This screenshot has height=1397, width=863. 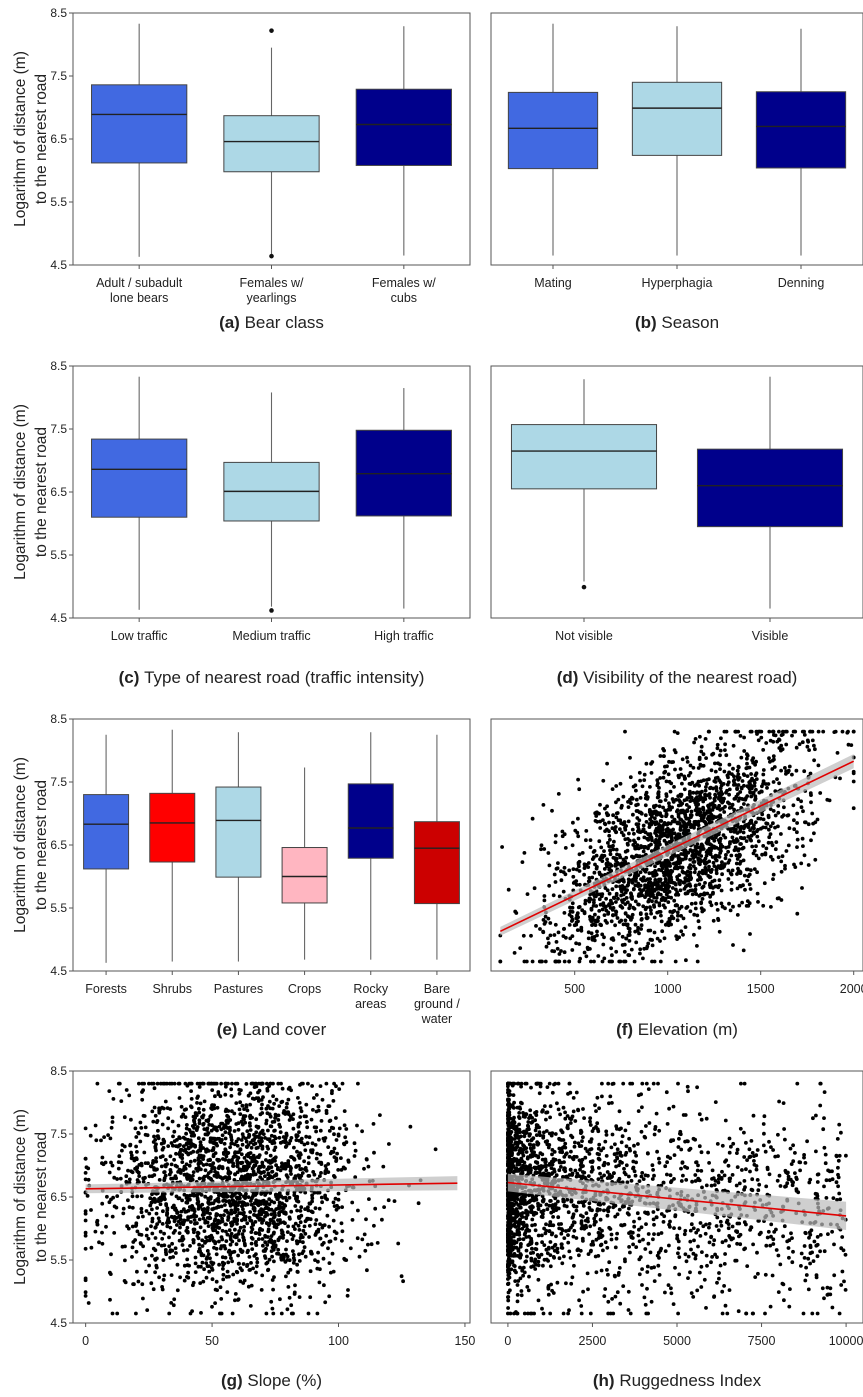 I want to click on box, so click(x=139, y=124).